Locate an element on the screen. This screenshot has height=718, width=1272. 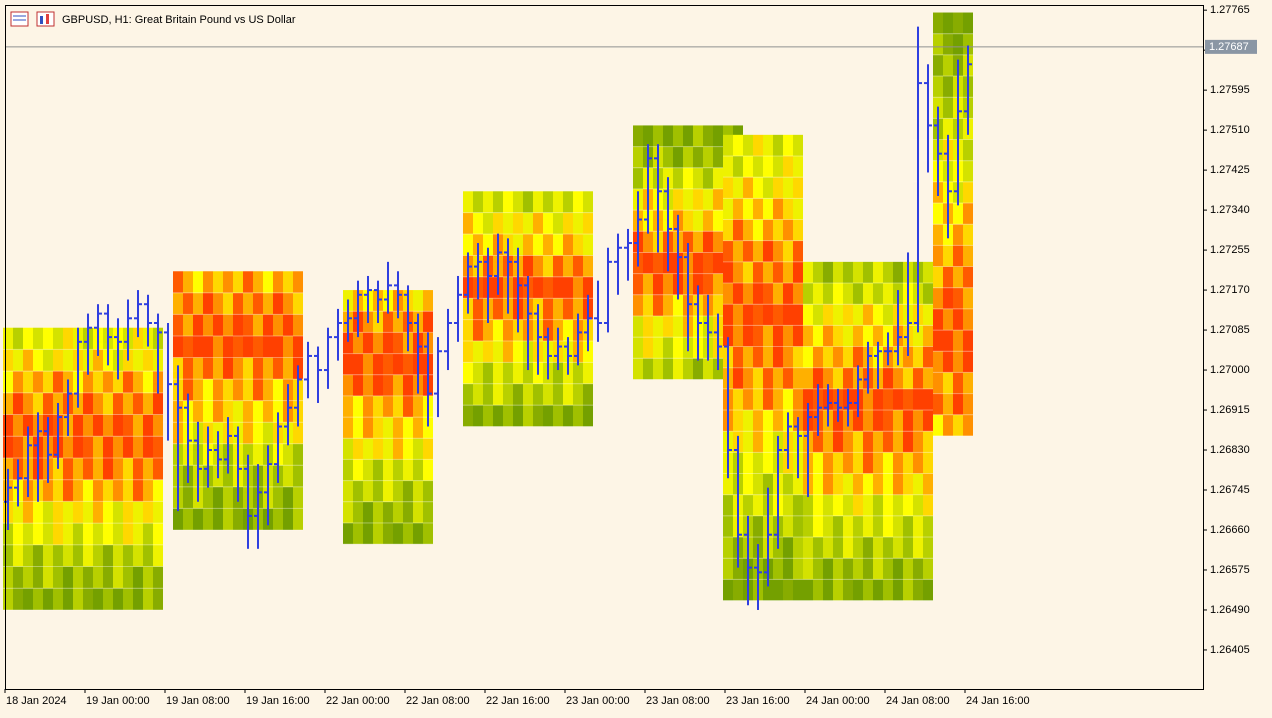
y-tick-label: 1.27170 is located at coordinates (1230, 290).